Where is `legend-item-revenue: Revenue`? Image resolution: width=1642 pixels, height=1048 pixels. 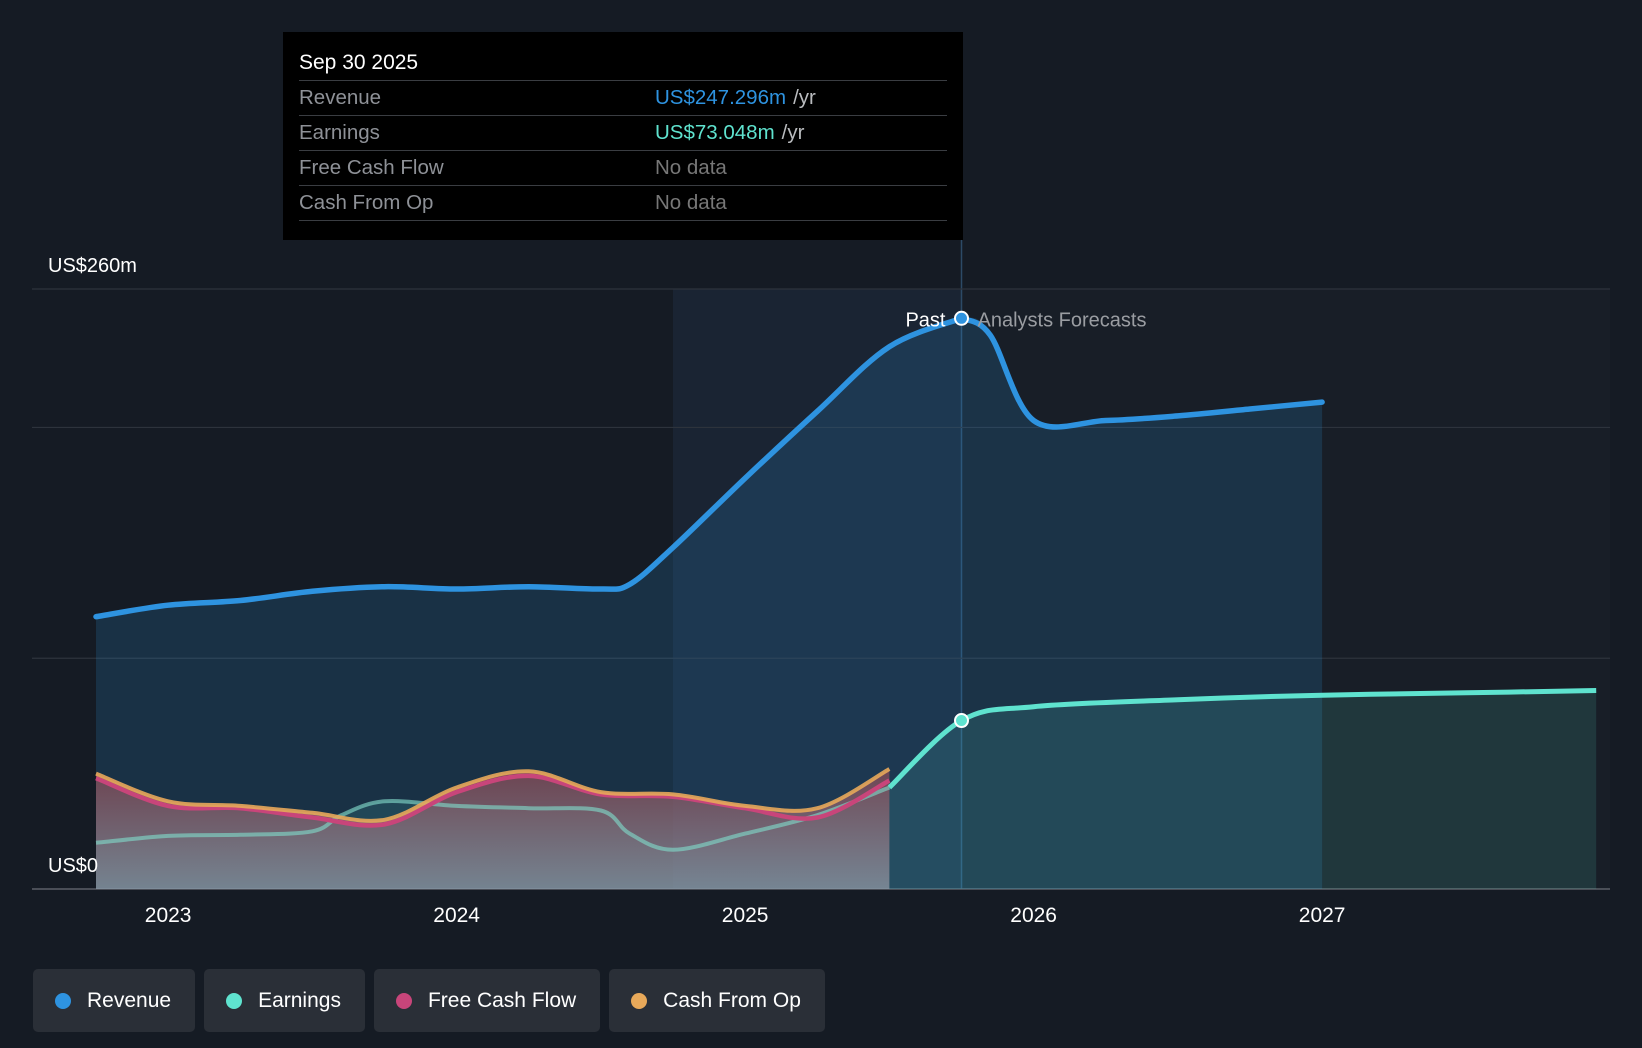 legend-item-revenue: Revenue is located at coordinates (114, 1000).